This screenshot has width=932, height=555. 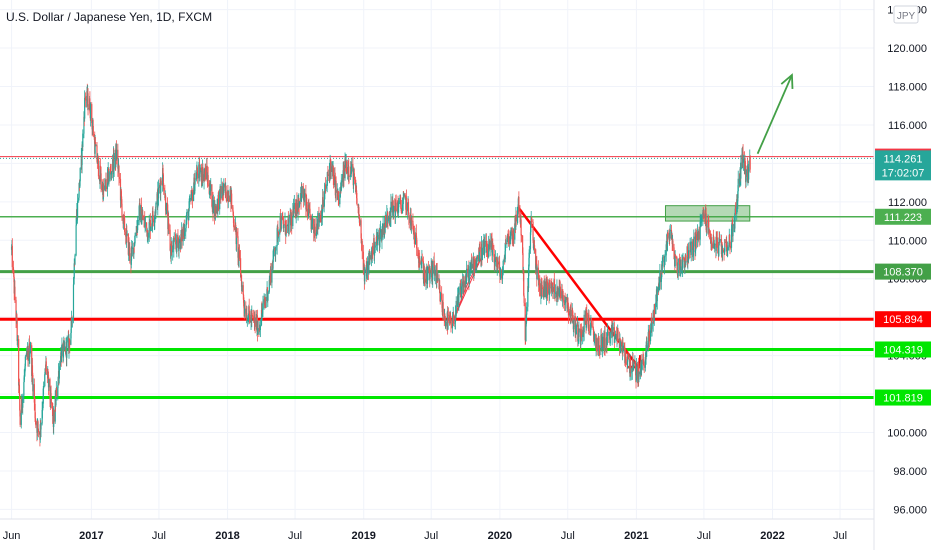 What do you see at coordinates (903, 271) in the screenshot?
I see `price-label-box` at bounding box center [903, 271].